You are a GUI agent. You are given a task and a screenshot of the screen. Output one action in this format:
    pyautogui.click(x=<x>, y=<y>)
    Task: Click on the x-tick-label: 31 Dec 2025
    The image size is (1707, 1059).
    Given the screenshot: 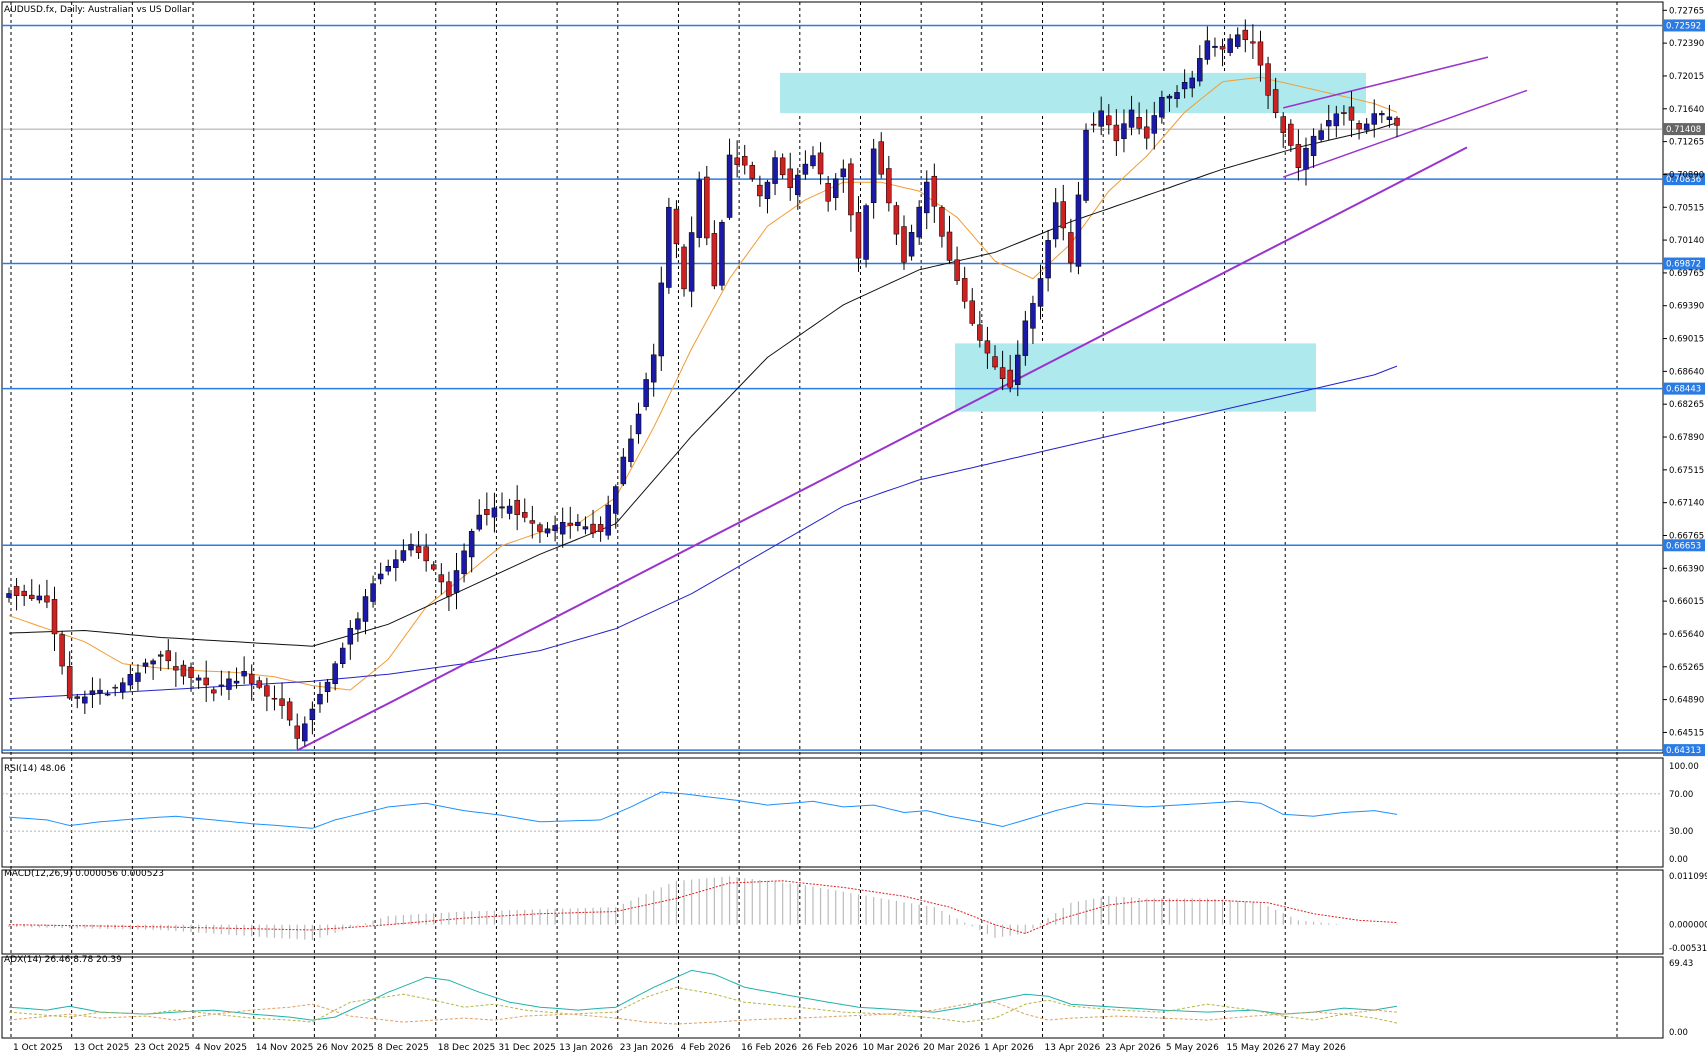 What is the action you would take?
    pyautogui.click(x=527, y=1048)
    